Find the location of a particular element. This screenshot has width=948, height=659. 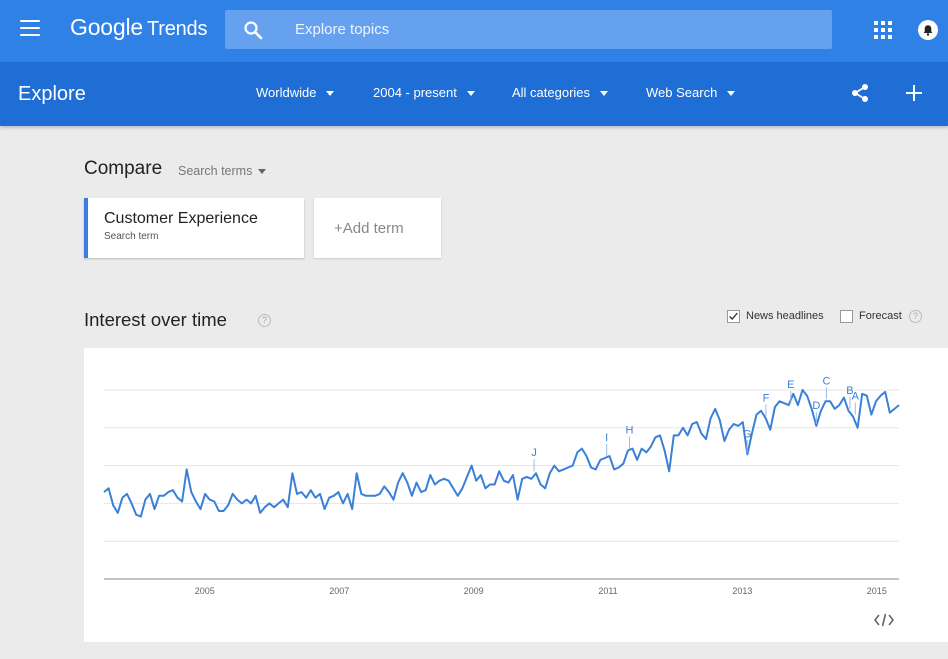

search-term-card: Customer Experience Search term is located at coordinates (194, 228).